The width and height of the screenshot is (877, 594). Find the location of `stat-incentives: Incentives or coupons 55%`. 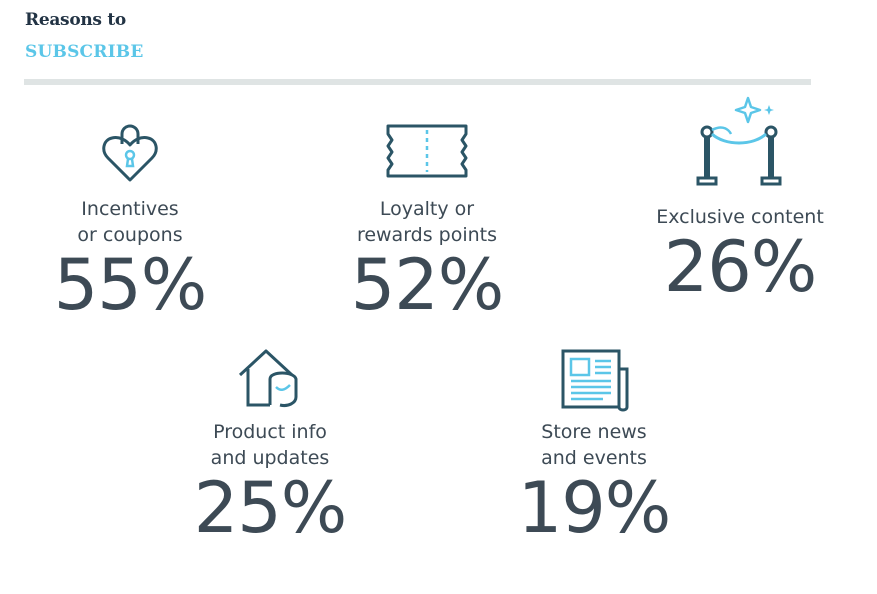

stat-incentives: Incentives or coupons 55% is located at coordinates (130, 219).